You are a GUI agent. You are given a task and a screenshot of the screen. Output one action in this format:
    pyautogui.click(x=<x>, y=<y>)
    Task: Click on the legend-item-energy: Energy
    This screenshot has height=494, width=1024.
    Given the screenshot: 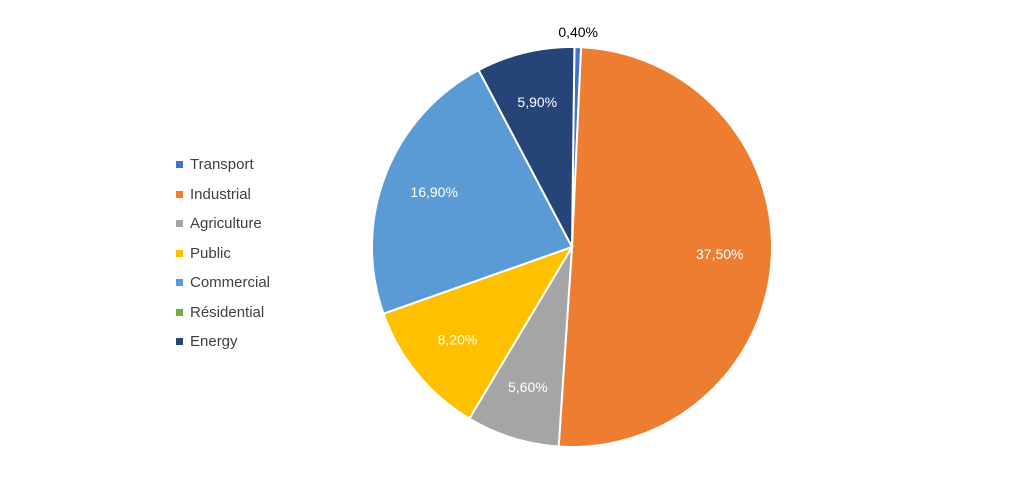 What is the action you would take?
    pyautogui.click(x=223, y=342)
    